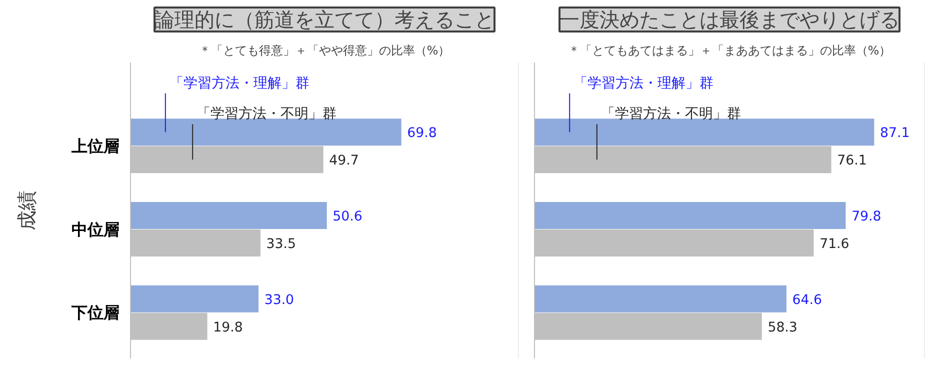  What do you see at coordinates (852, 161) in the screenshot?
I see `data-label: 76.1` at bounding box center [852, 161].